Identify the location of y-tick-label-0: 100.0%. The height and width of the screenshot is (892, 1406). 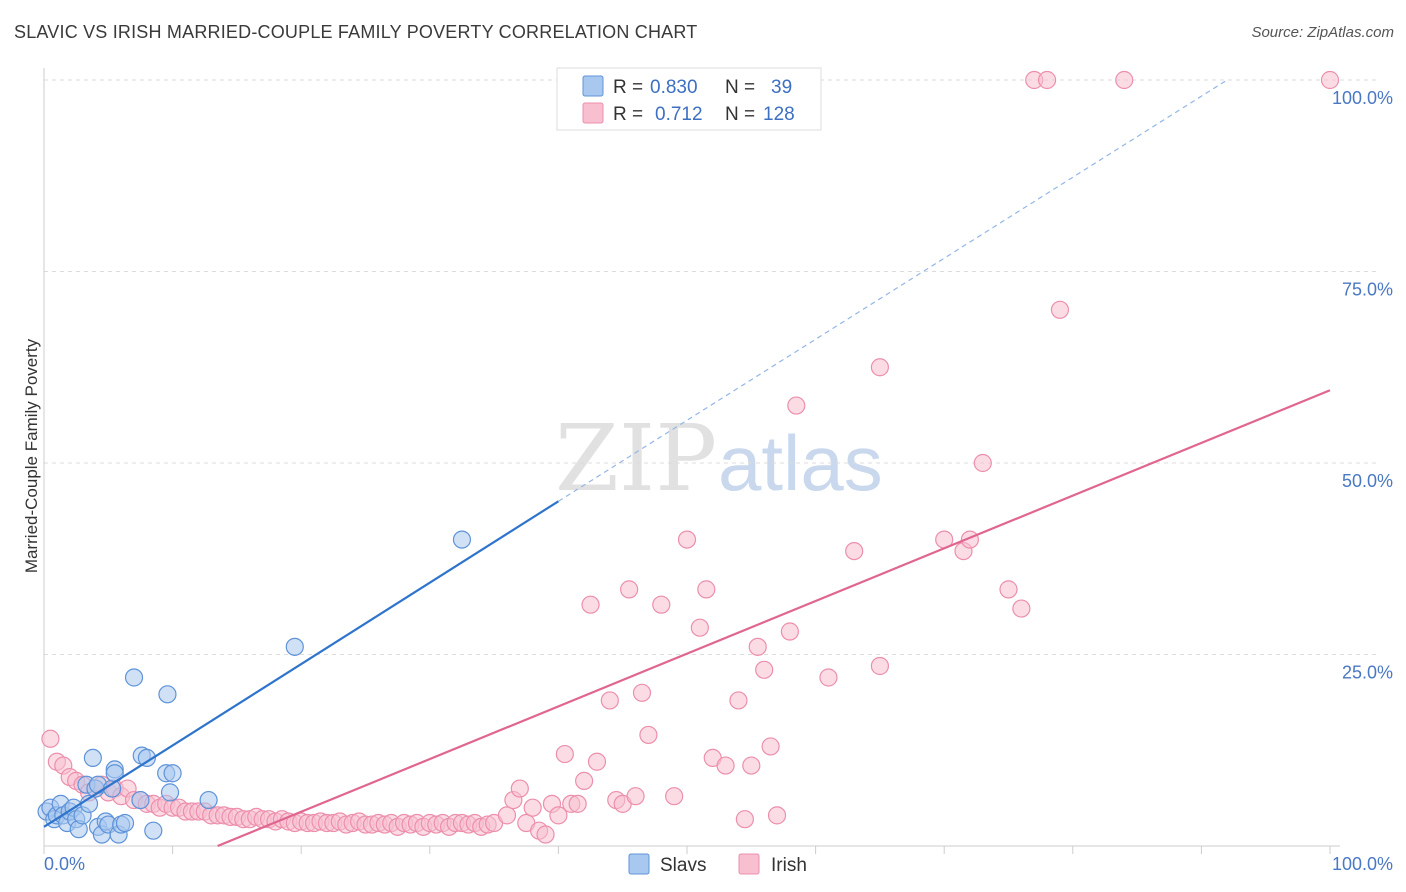
(1362, 98).